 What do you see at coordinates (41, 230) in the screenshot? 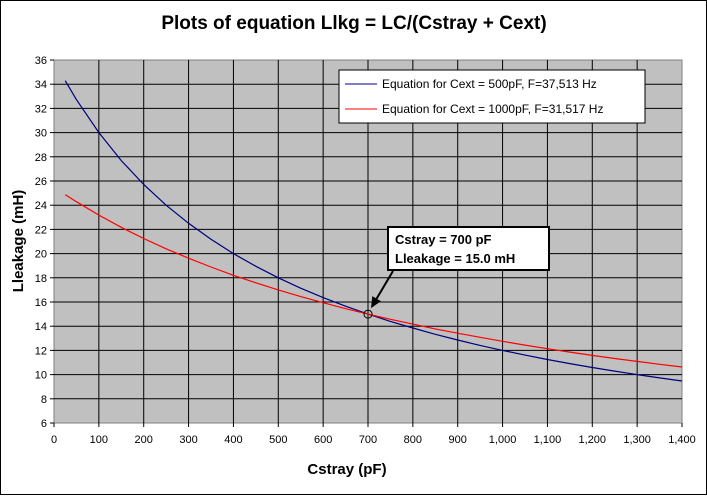
I see `y-tick-label: 22` at bounding box center [41, 230].